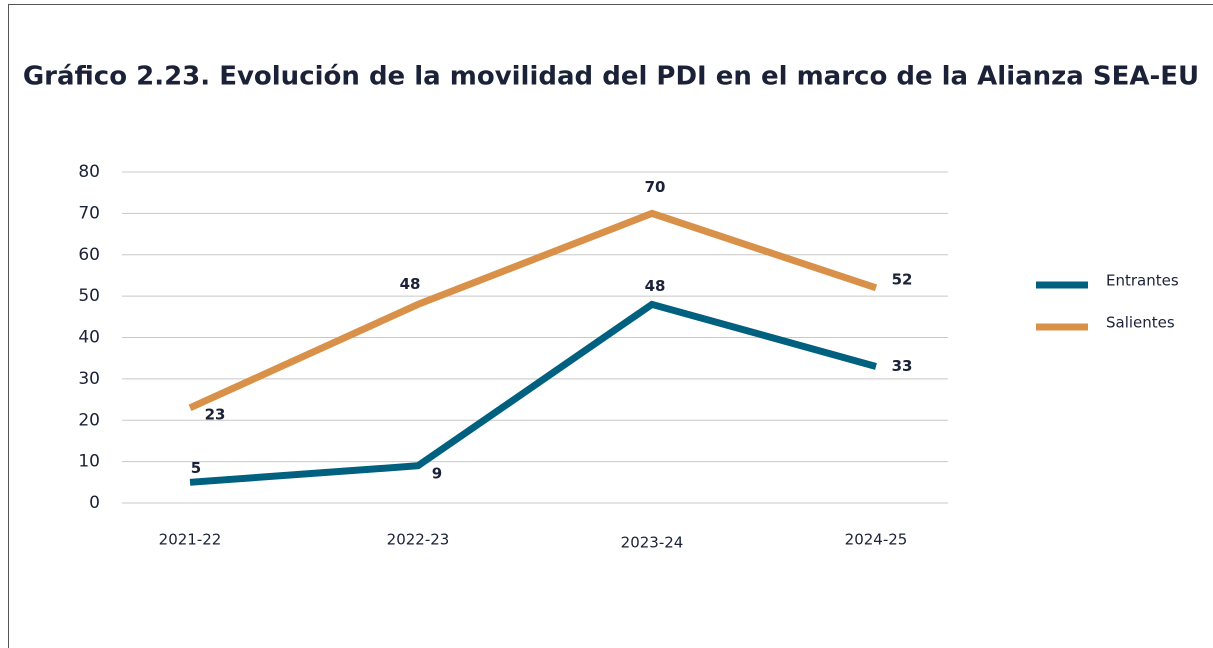 The height and width of the screenshot is (648, 1213). I want to click on y-tick-label: 50, so click(89, 296).